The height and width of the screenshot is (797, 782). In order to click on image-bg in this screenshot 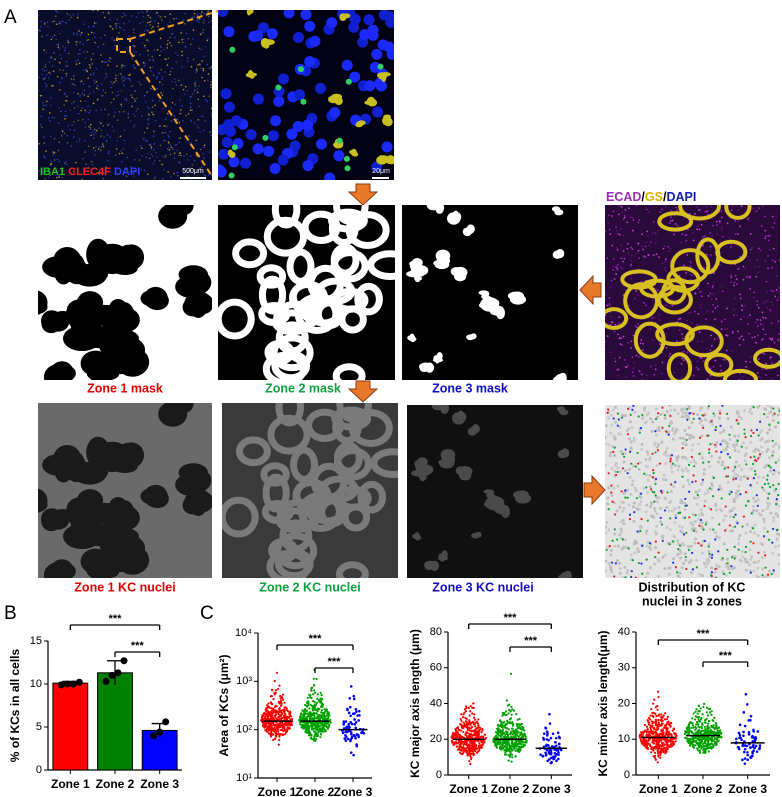, I will do `click(490, 292)`.